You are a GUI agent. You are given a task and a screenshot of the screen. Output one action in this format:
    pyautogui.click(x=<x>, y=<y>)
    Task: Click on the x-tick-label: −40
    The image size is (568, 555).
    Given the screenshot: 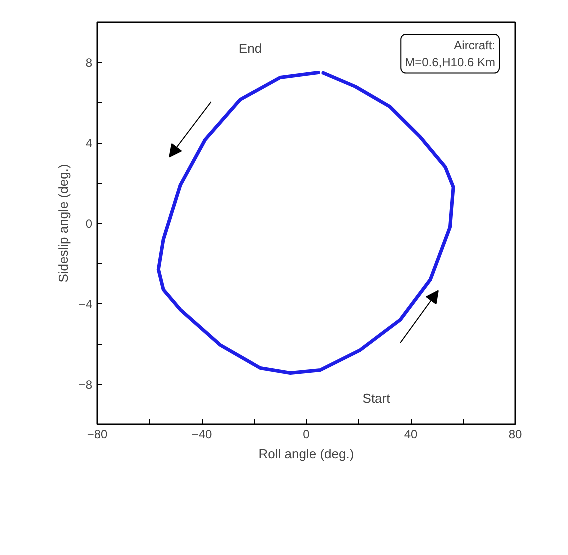 What is the action you would take?
    pyautogui.click(x=202, y=435)
    